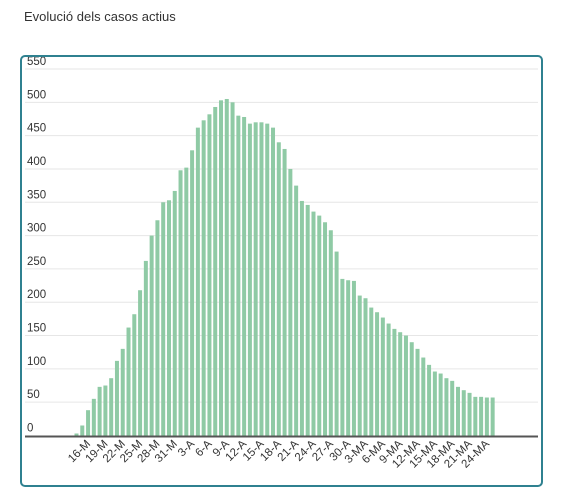 The image size is (567, 502). I want to click on y-tick-label: 400, so click(36, 162).